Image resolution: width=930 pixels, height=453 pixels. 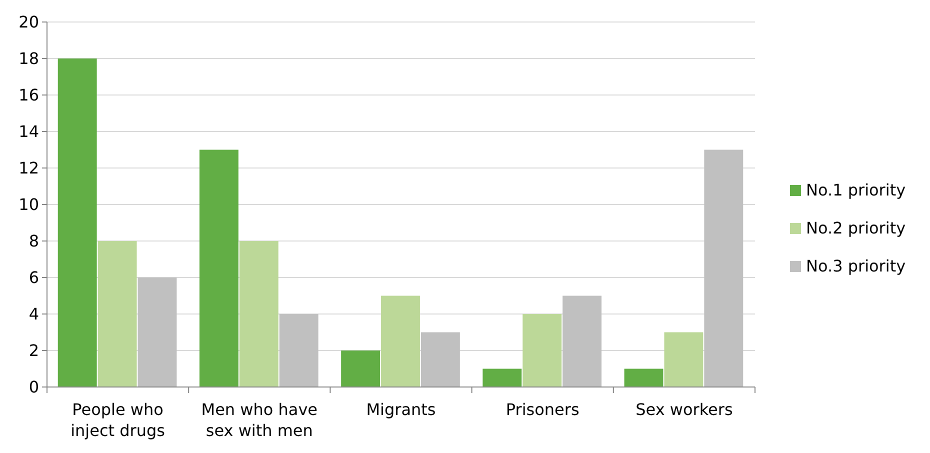 I want to click on y-tick-label: 12, so click(x=28, y=168).